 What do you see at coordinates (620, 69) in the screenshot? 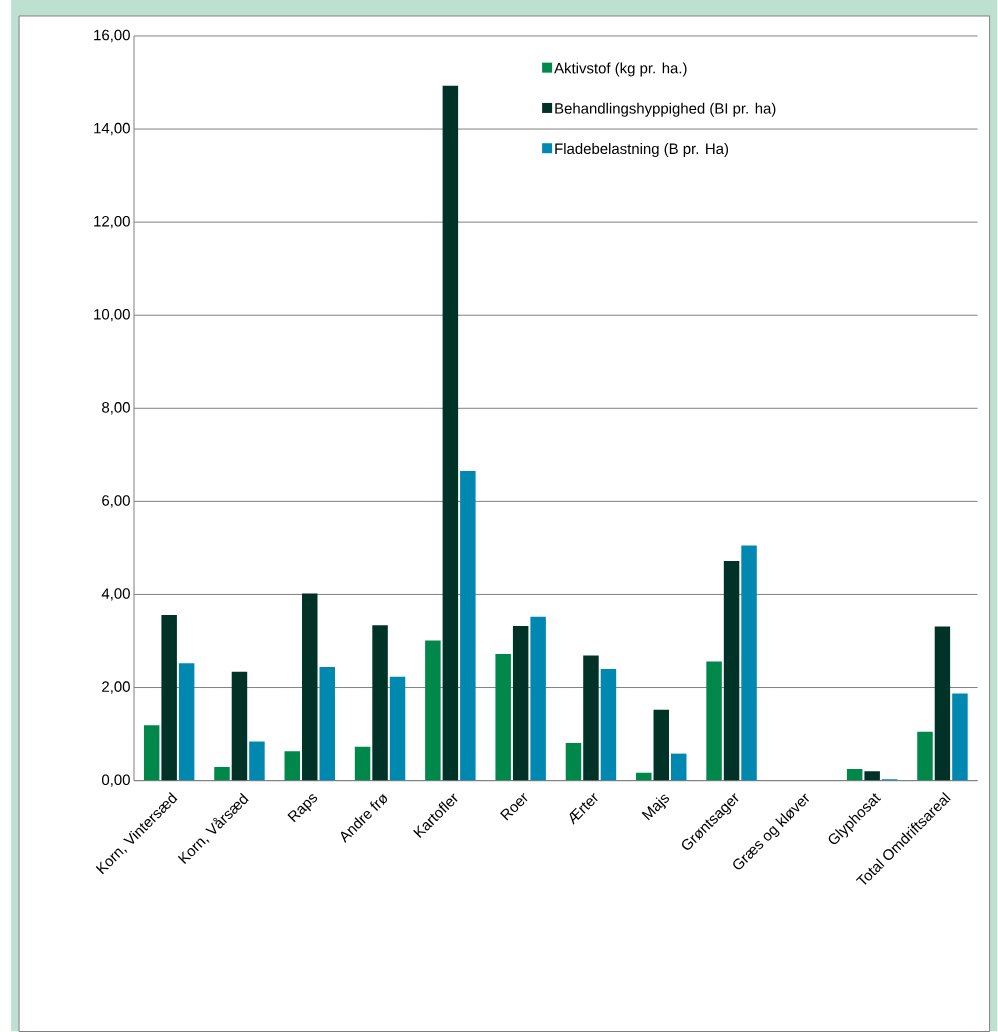
I see `legend-label: Aktivstof (kg pr. ha.)` at bounding box center [620, 69].